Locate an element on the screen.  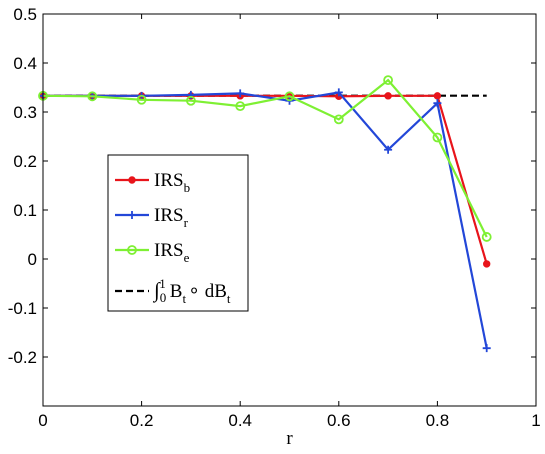
y-tick-label: 0 is located at coordinates (32, 259).